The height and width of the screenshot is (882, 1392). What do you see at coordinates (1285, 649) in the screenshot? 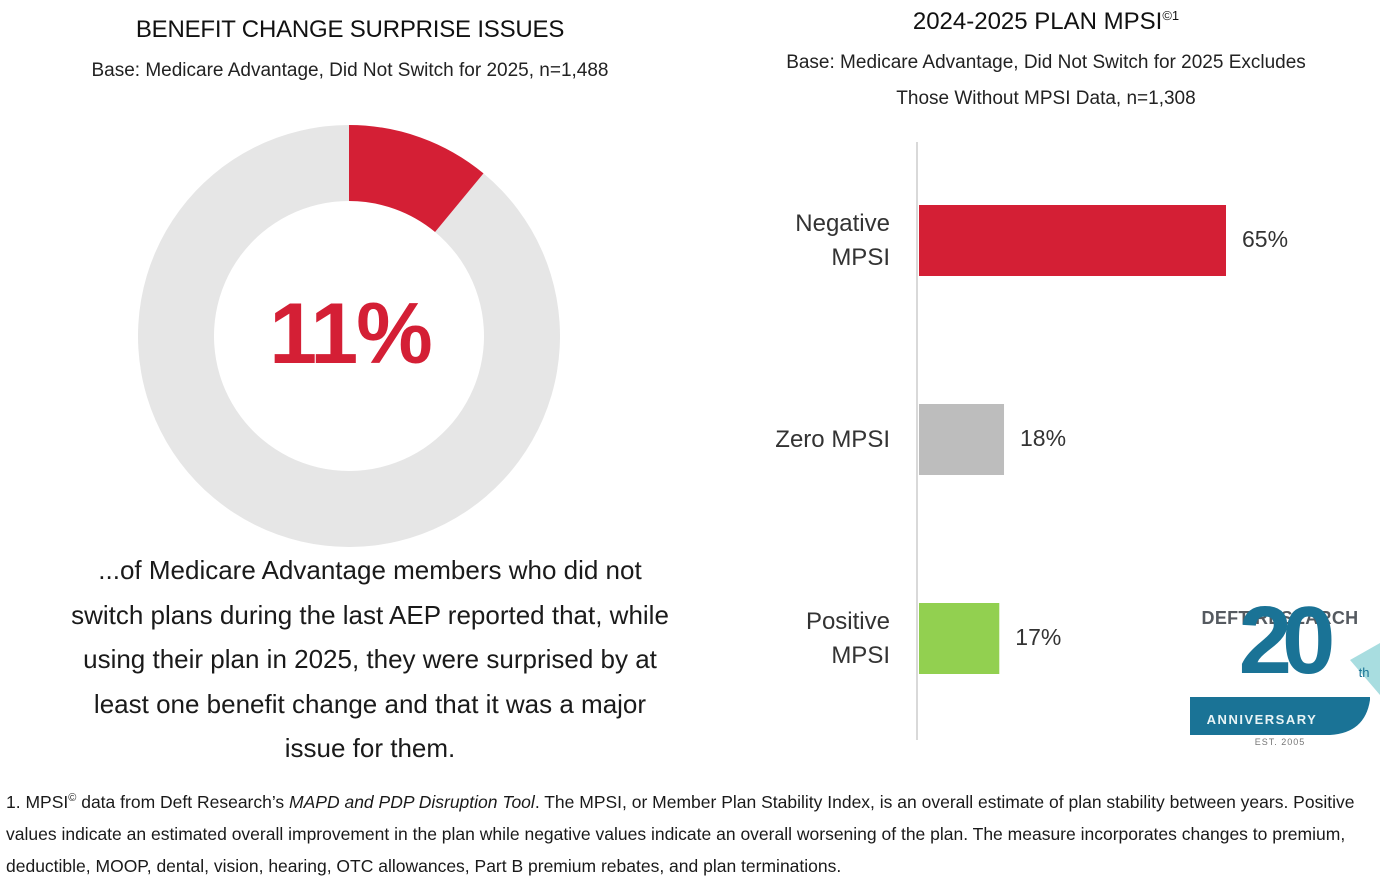
I see `logo-number: 20` at bounding box center [1285, 649].